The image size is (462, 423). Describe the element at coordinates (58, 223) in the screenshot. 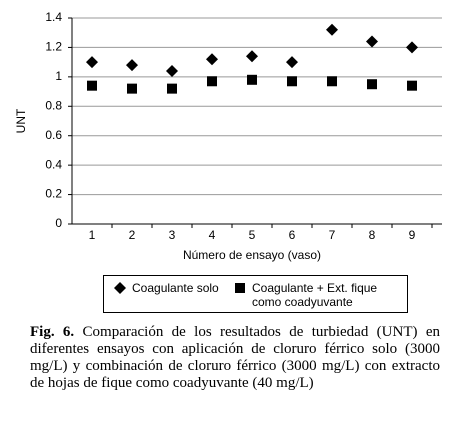

I see `y-tick-label: 0` at that location.